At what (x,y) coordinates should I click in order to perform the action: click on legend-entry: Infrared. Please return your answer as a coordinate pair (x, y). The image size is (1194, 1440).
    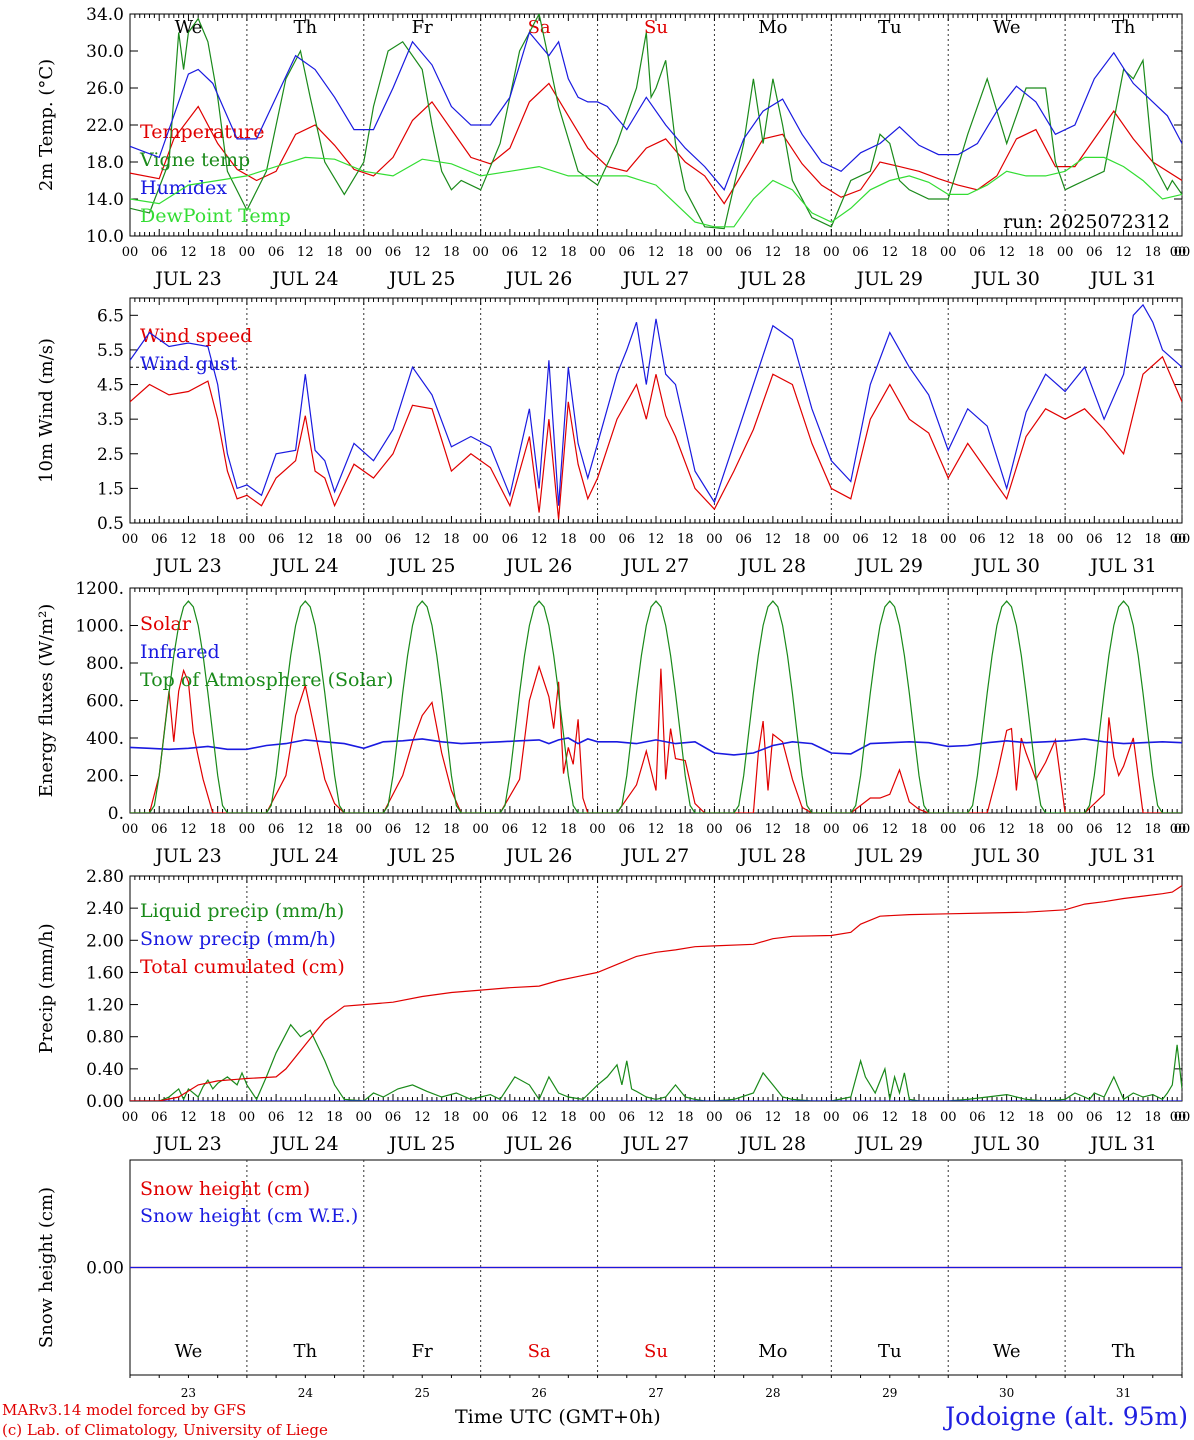
    Looking at the image, I should click on (180, 652).